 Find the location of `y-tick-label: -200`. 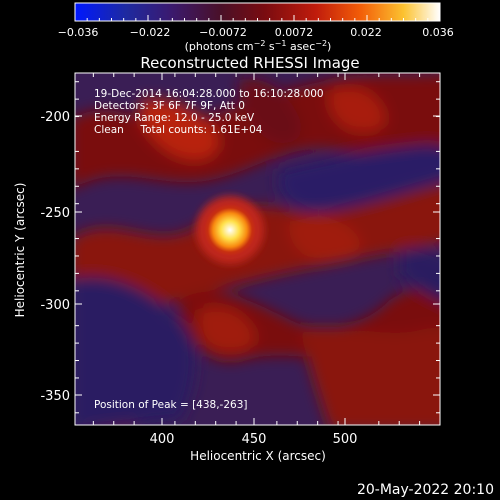

y-tick-label: -200 is located at coordinates (55, 117).